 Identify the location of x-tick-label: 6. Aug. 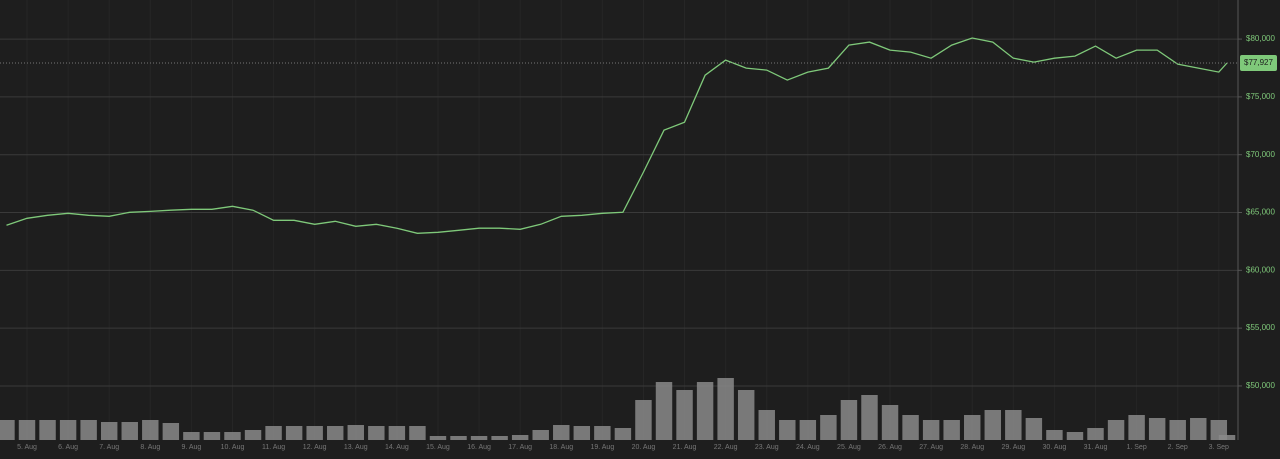
(68, 447).